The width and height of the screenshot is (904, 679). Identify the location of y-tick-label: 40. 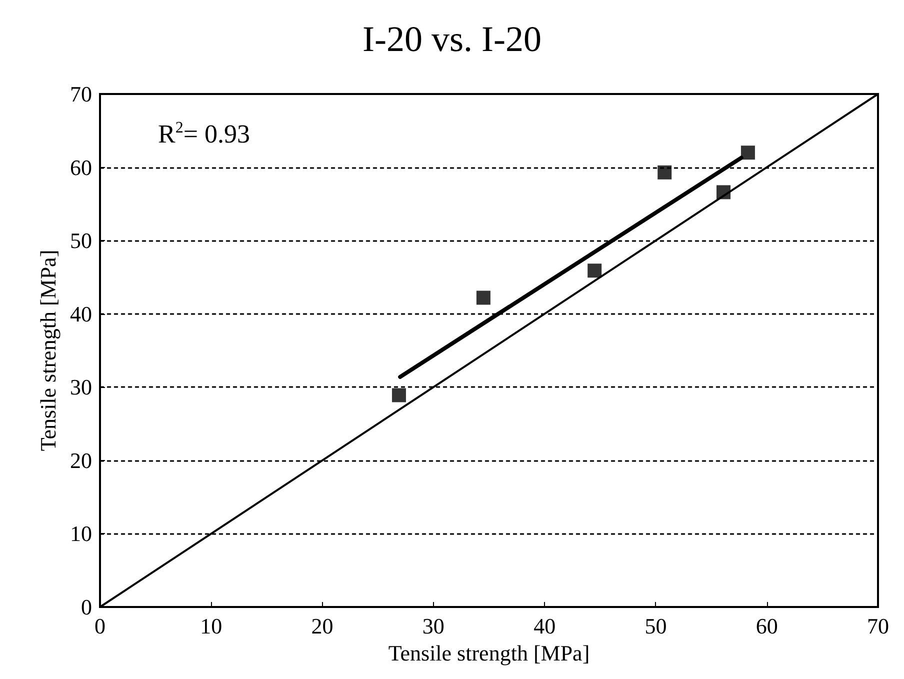
(81, 313).